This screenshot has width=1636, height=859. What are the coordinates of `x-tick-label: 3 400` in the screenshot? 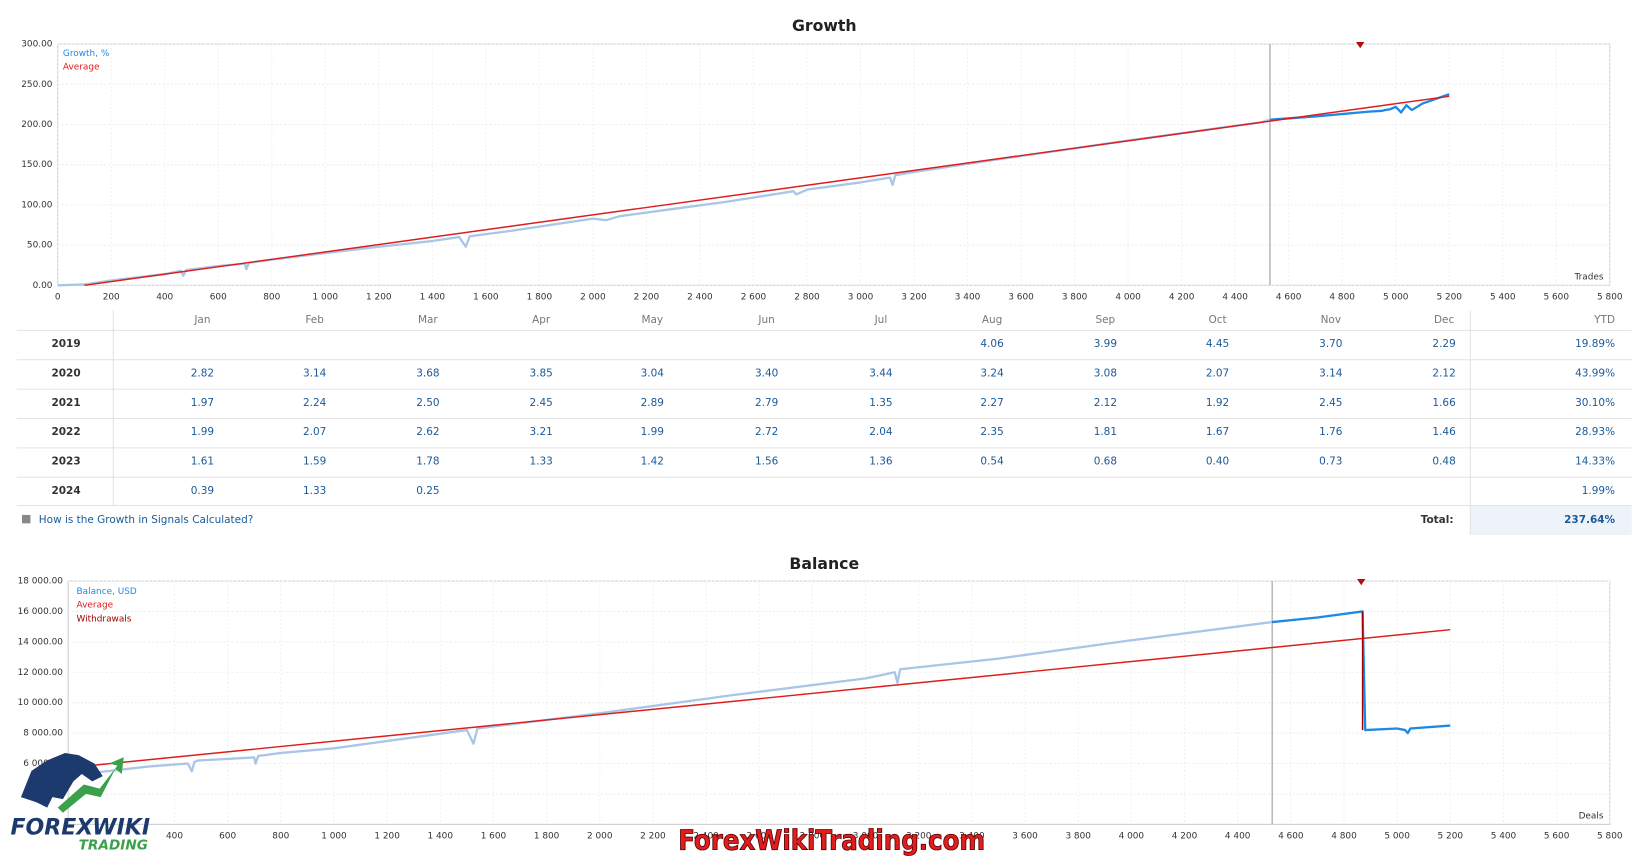 It's located at (972, 836).